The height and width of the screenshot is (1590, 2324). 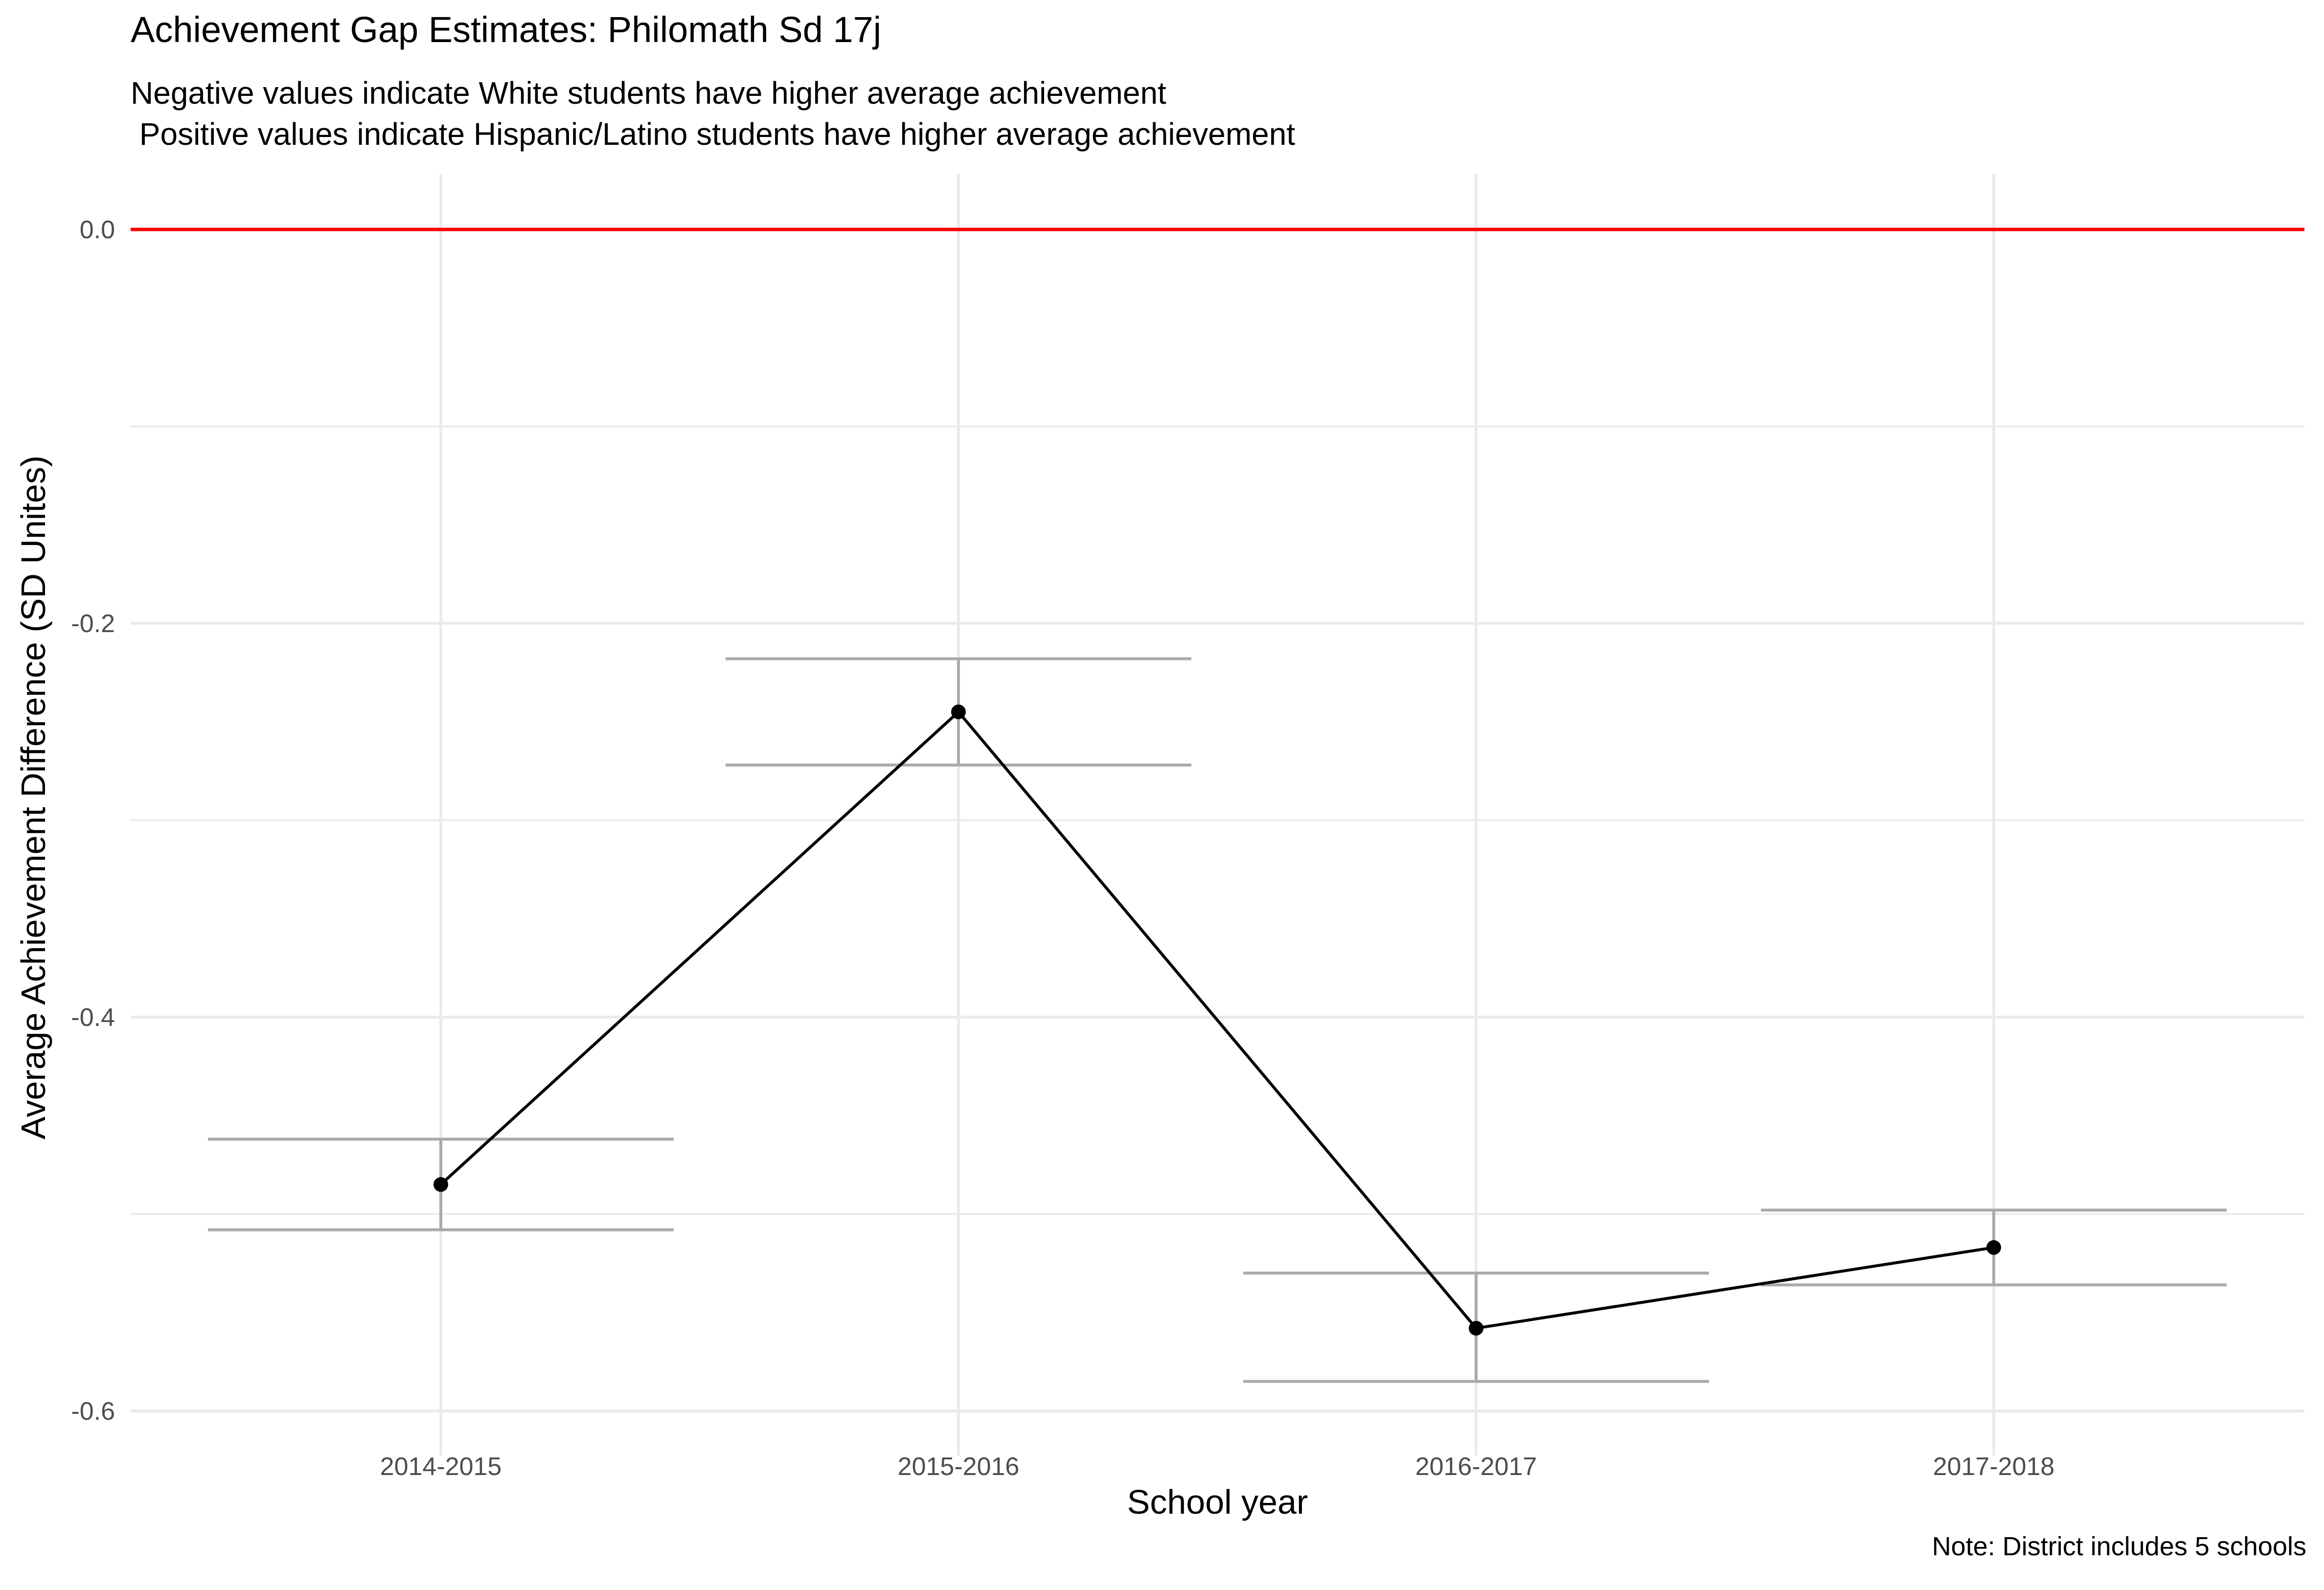 What do you see at coordinates (1476, 1467) in the screenshot?
I see `x-tick-label: 2016-2017` at bounding box center [1476, 1467].